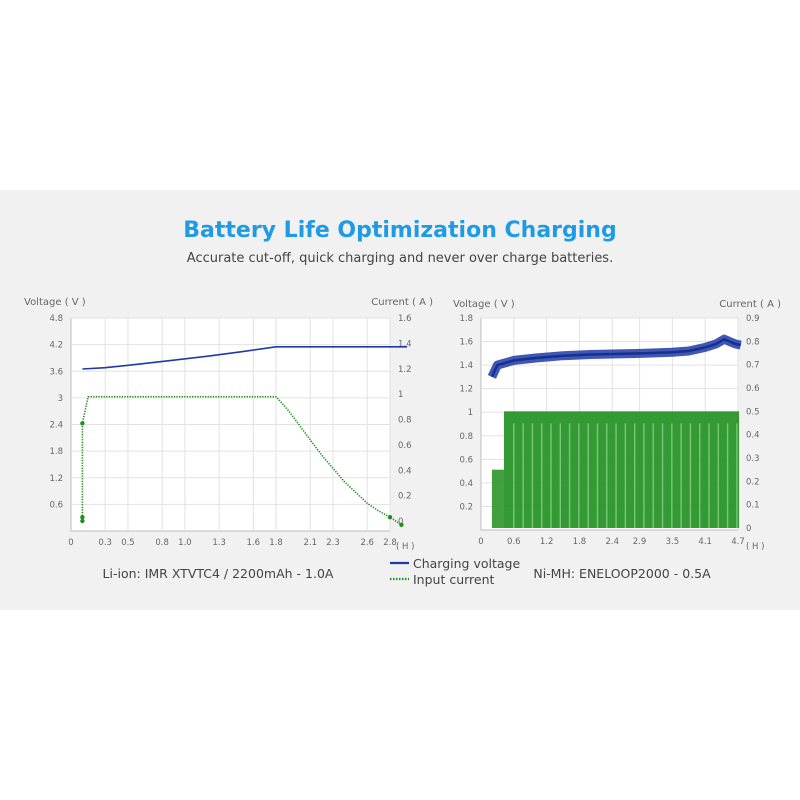 This screenshot has width=800, height=800. What do you see at coordinates (615, 357) in the screenshot?
I see `right-voltage-line` at bounding box center [615, 357].